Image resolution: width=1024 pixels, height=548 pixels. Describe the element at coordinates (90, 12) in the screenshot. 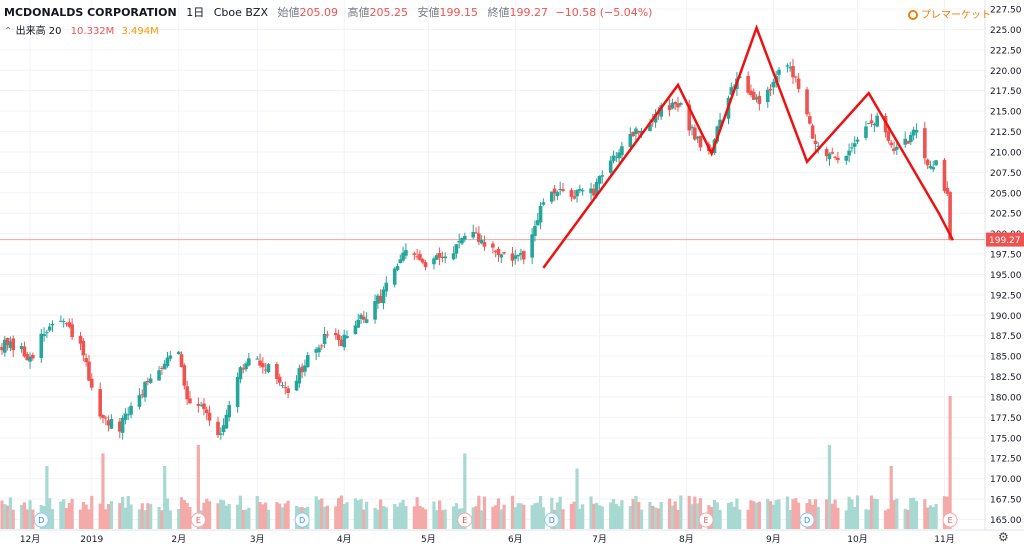

I see `symbol-name: MCDONALDS CORPORATION` at that location.